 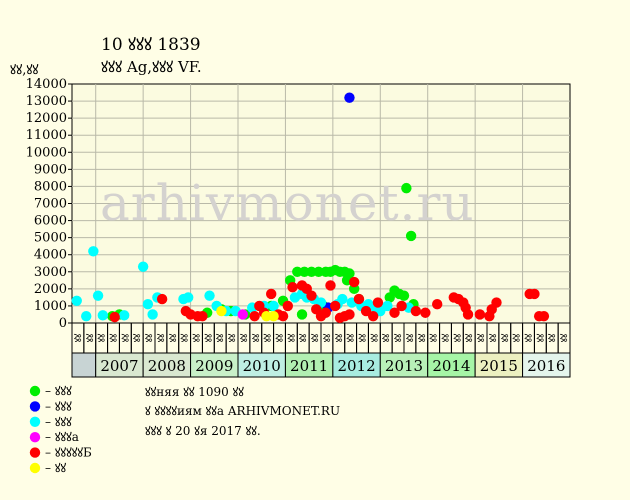 I want to click on legend: – ꙋꙋꙋ– ꙋꙋꙋ– ꙋꙋꙋ– ꙋꙋꙋа– ꙋꙋꙋꙋꙋБ– ꙋꙋ, so click(x=60, y=429).